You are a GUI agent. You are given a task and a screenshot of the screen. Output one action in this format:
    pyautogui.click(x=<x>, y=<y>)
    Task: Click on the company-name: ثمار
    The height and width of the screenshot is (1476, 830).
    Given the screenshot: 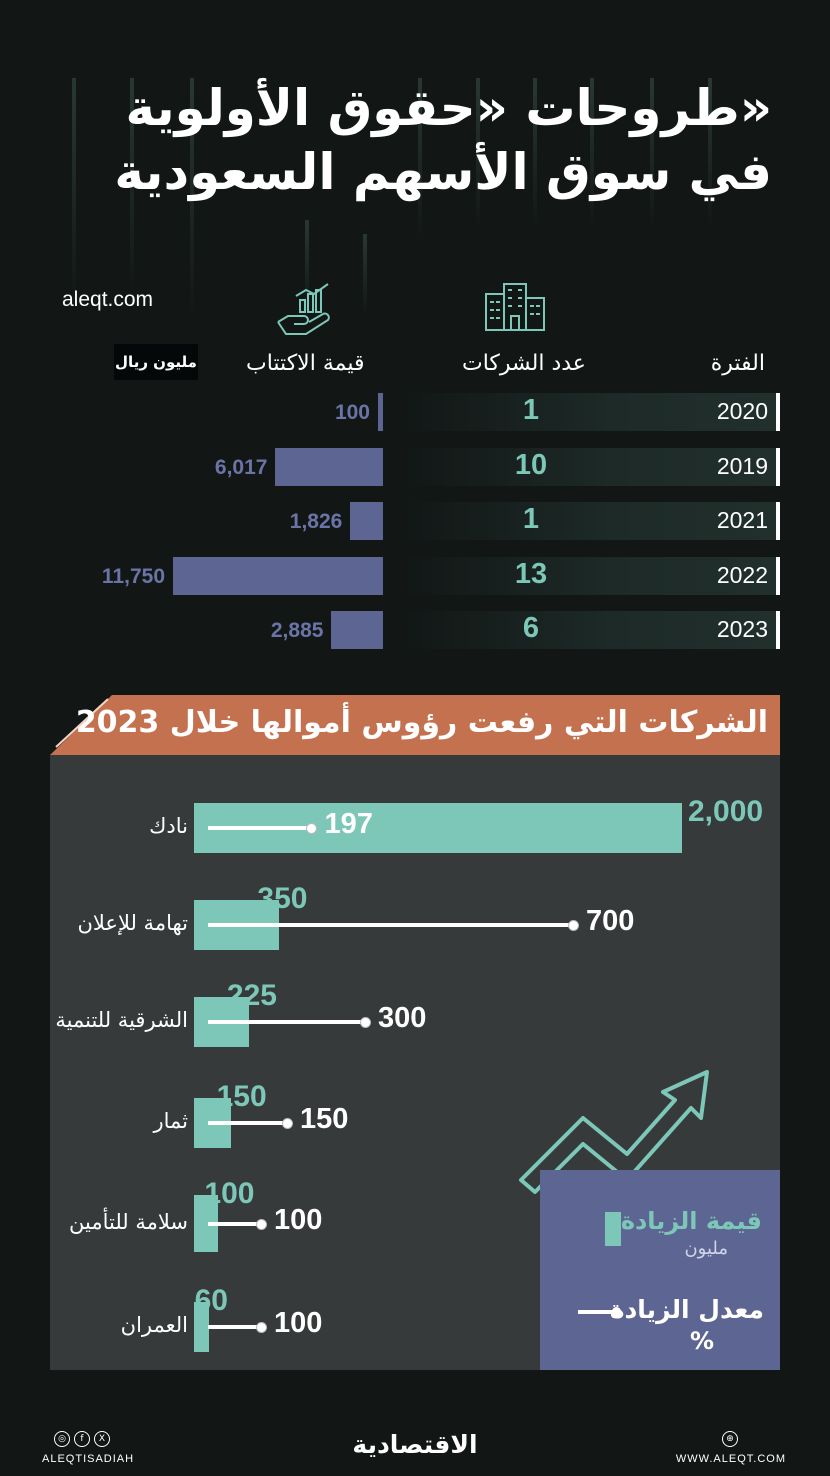 What is the action you would take?
    pyautogui.click(x=170, y=1121)
    